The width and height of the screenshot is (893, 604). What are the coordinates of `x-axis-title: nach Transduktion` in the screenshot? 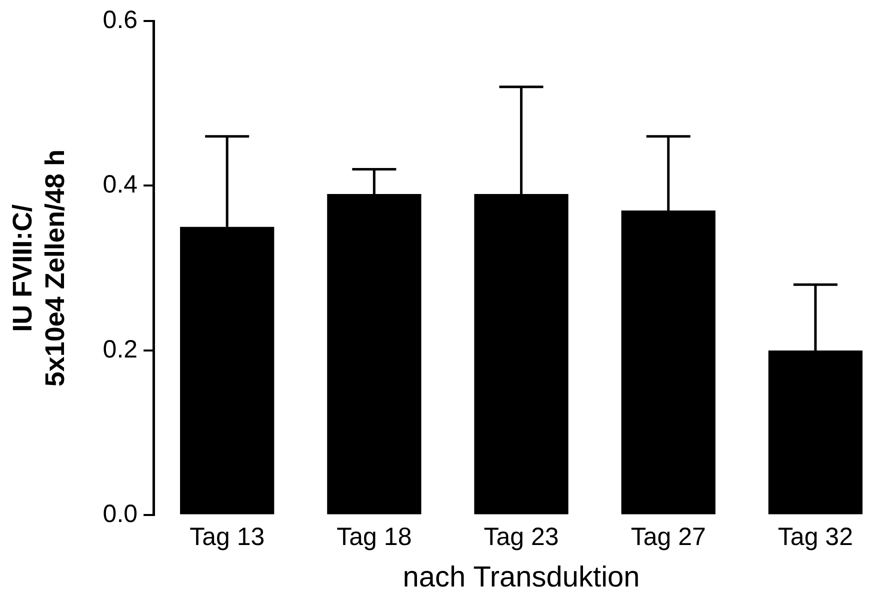 It's located at (521, 578).